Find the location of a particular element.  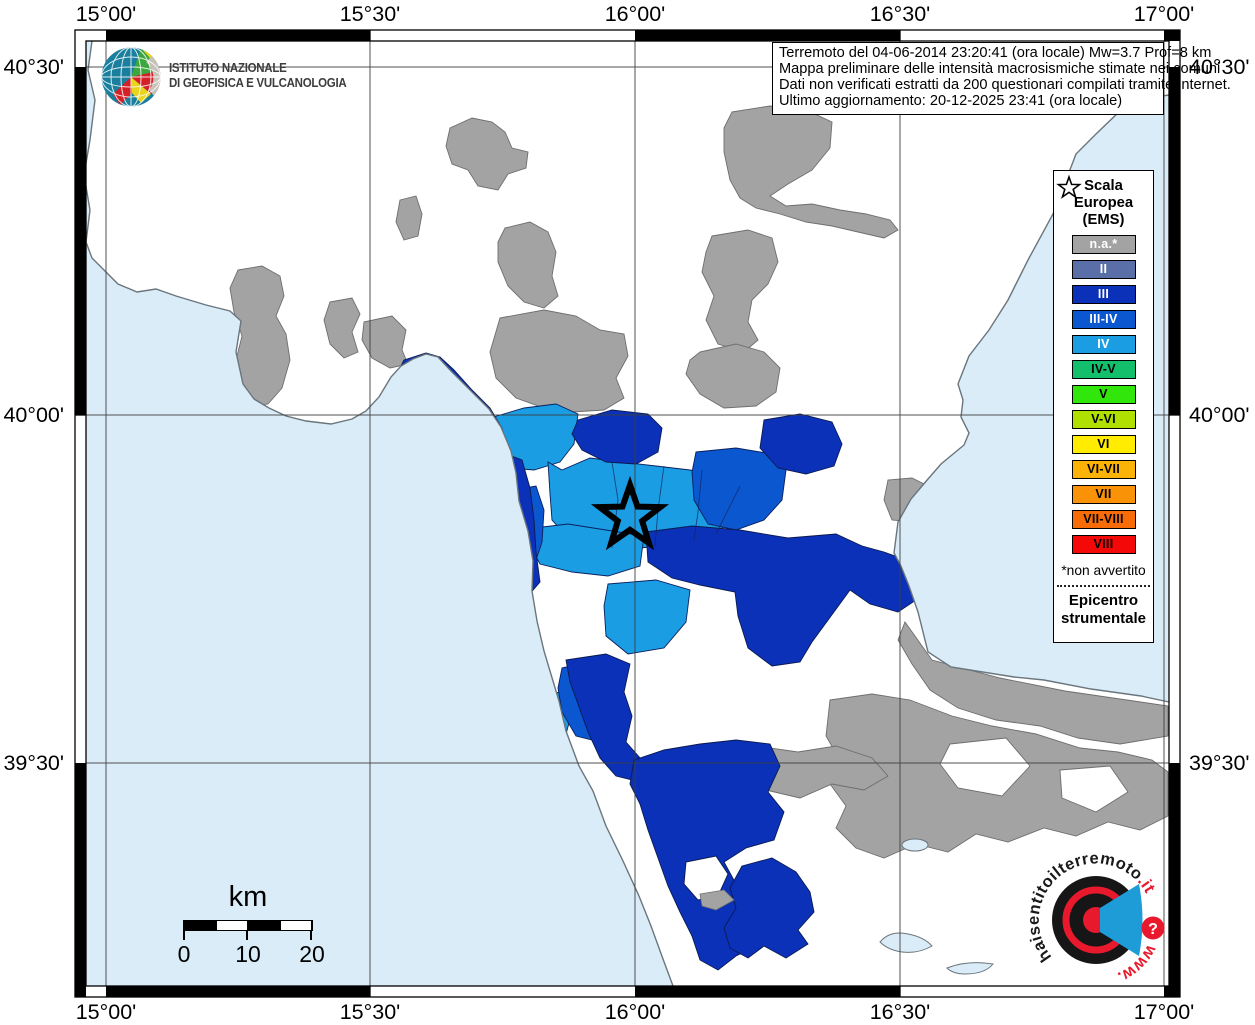

lon-label-top-2: 16°00' is located at coordinates (635, 14).